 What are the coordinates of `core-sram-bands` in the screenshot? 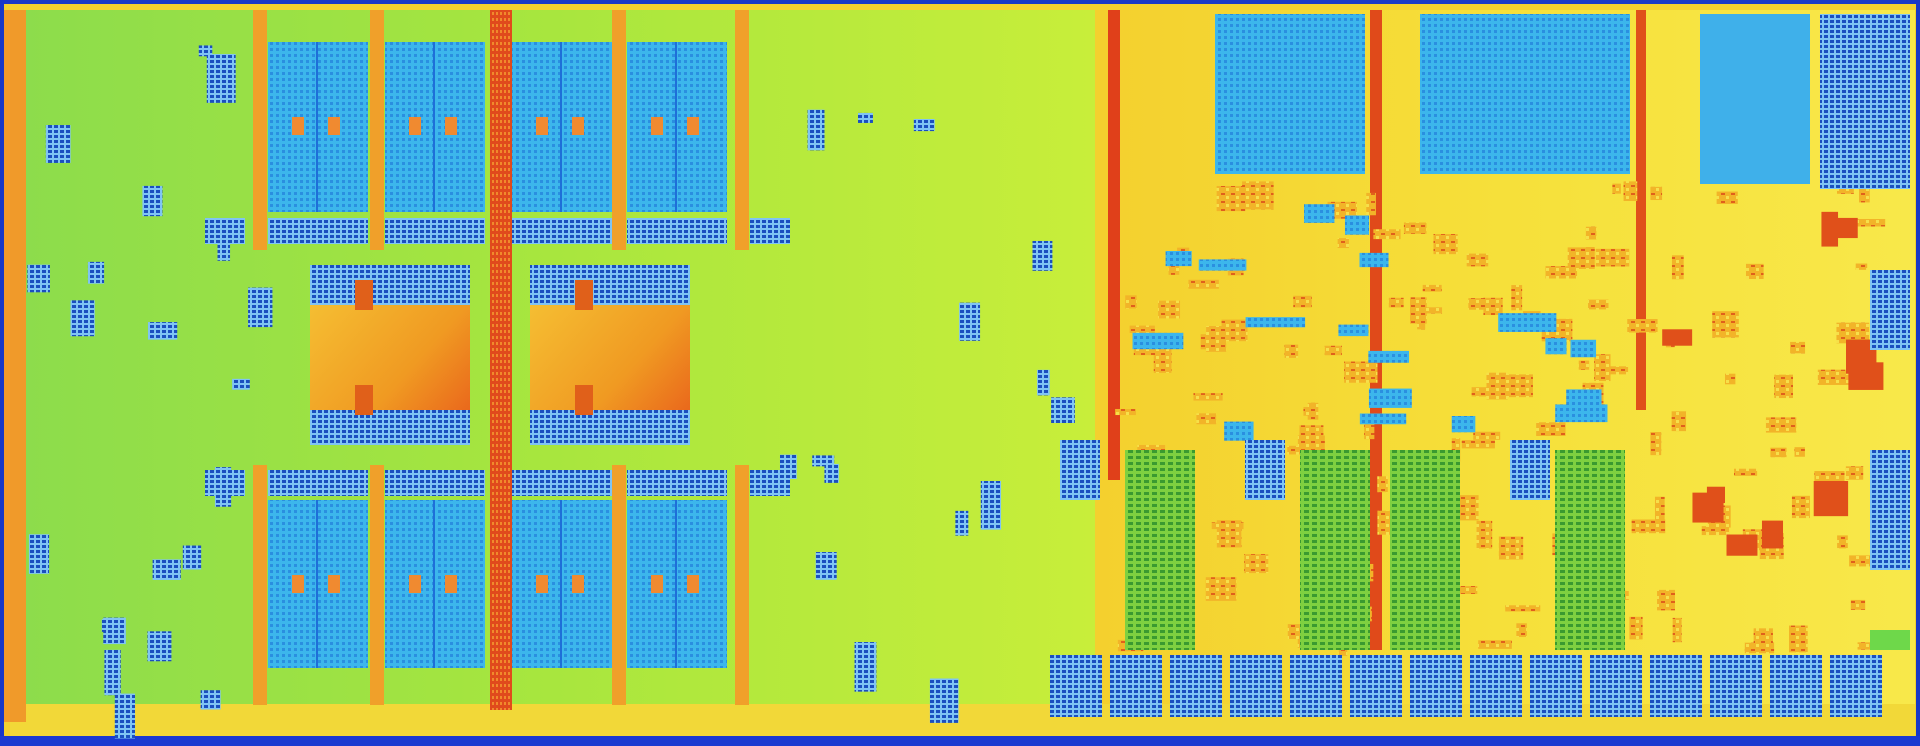 It's located at (500, 355).